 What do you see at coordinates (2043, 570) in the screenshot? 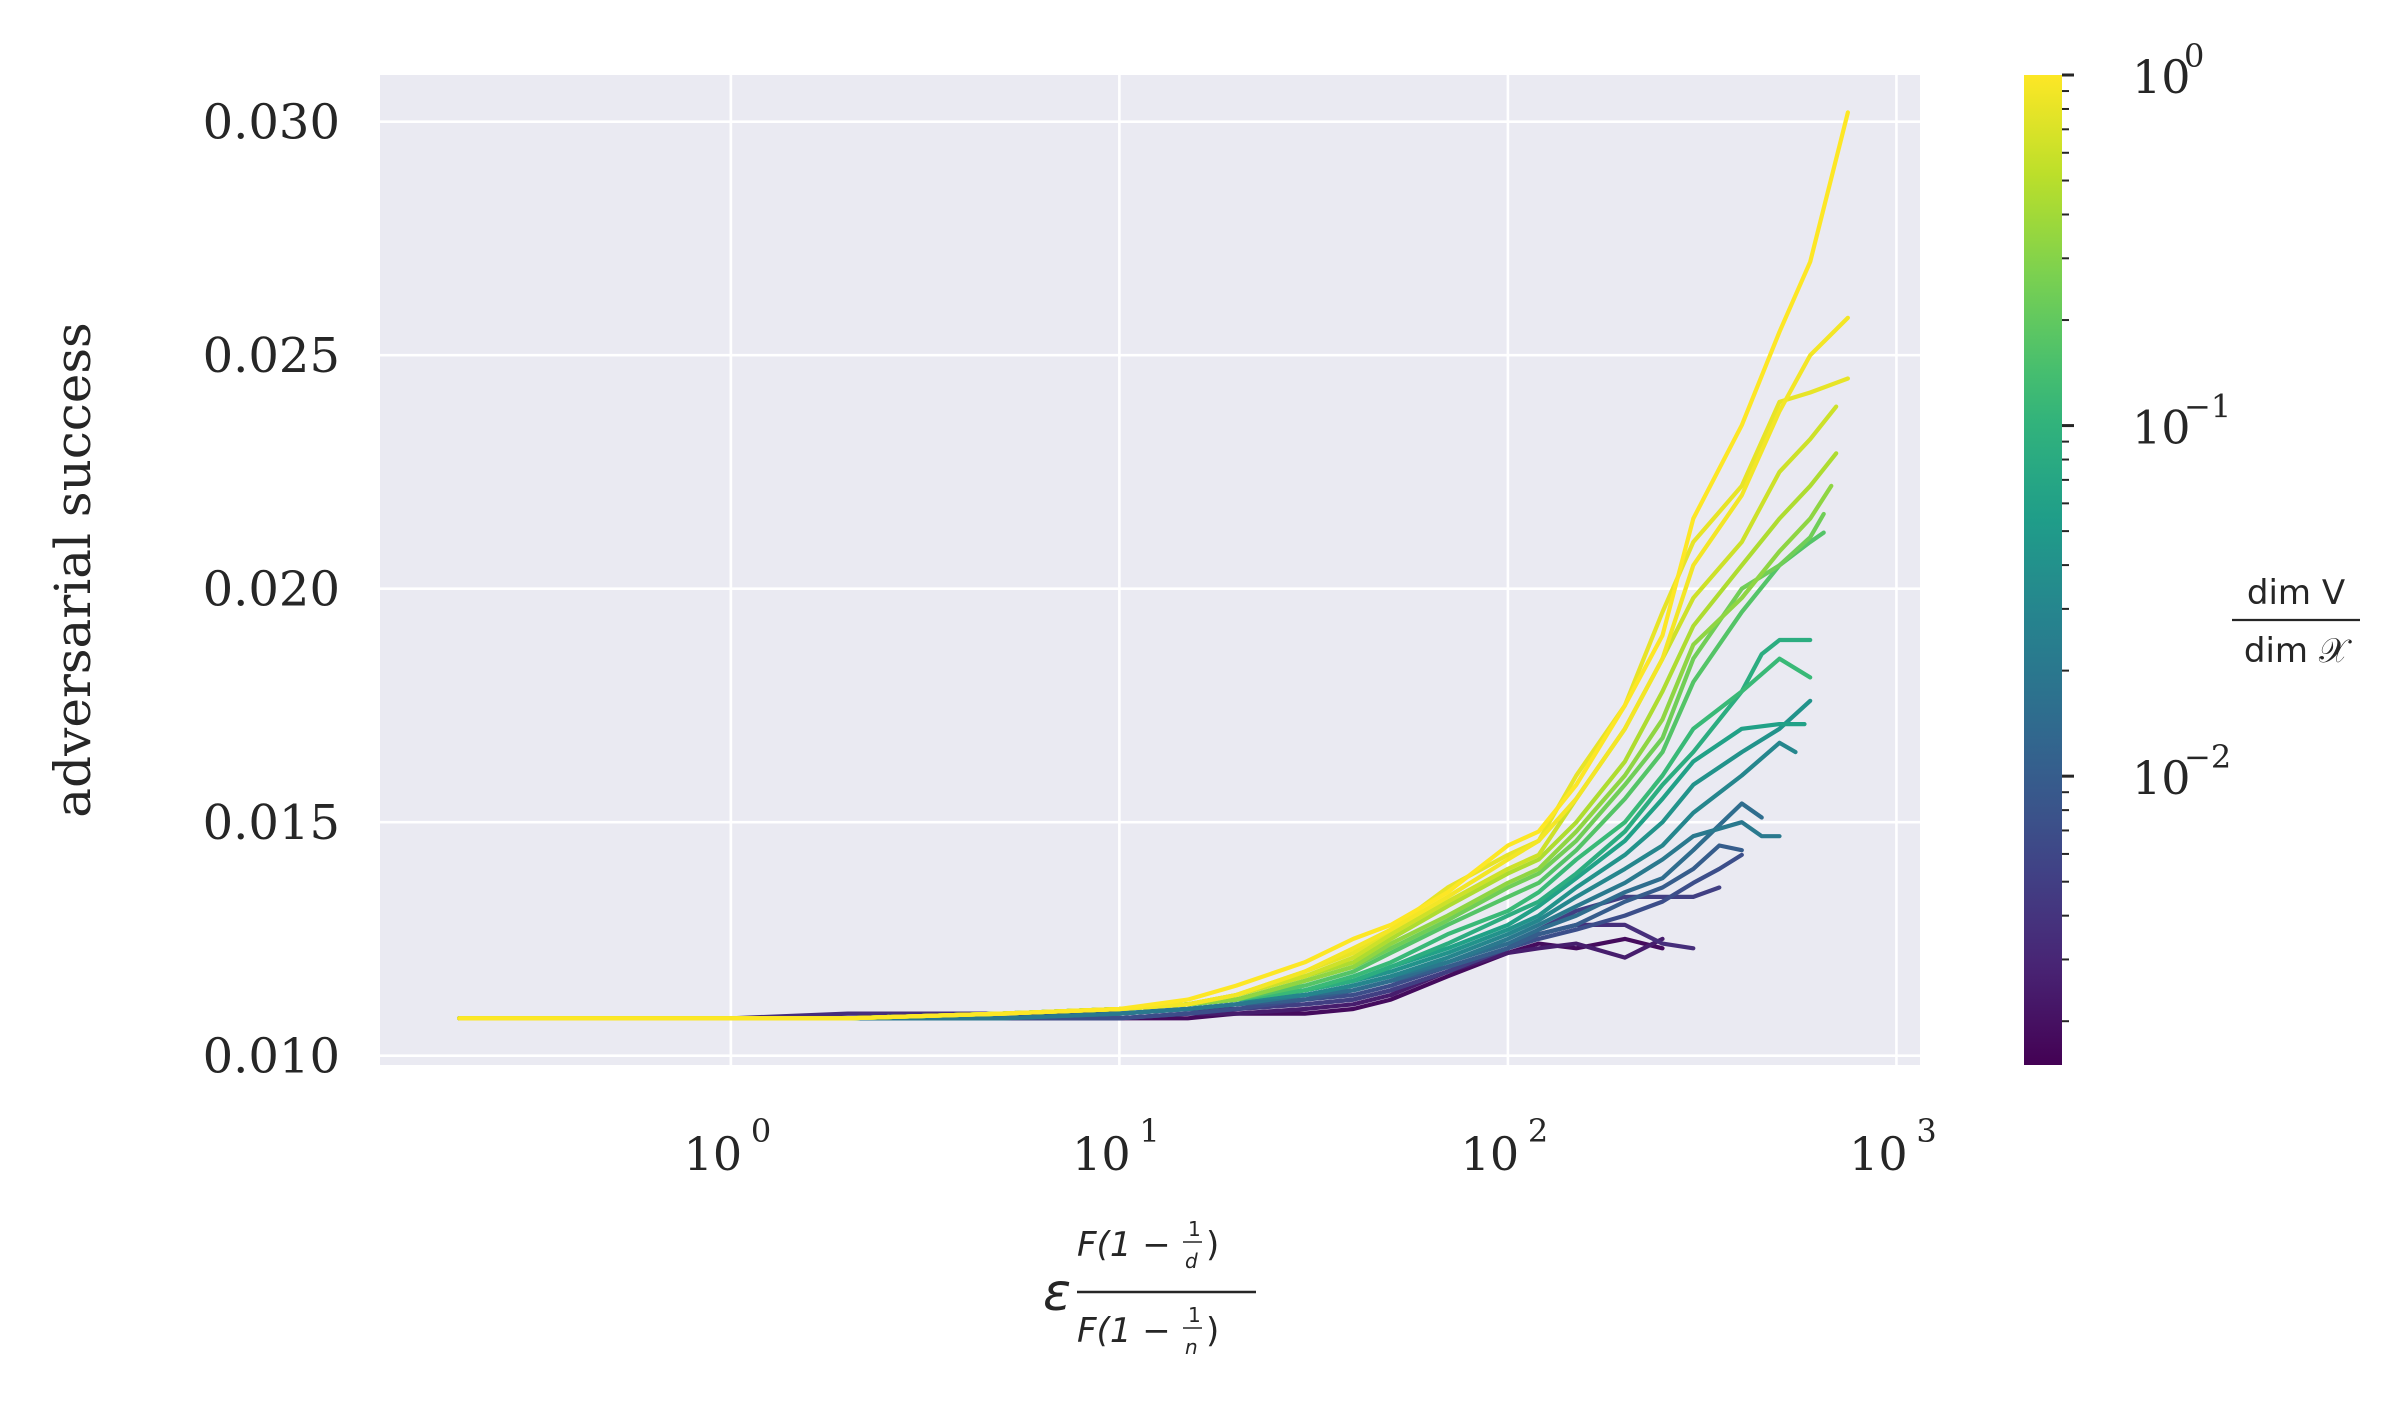
I see `colorbar` at bounding box center [2043, 570].